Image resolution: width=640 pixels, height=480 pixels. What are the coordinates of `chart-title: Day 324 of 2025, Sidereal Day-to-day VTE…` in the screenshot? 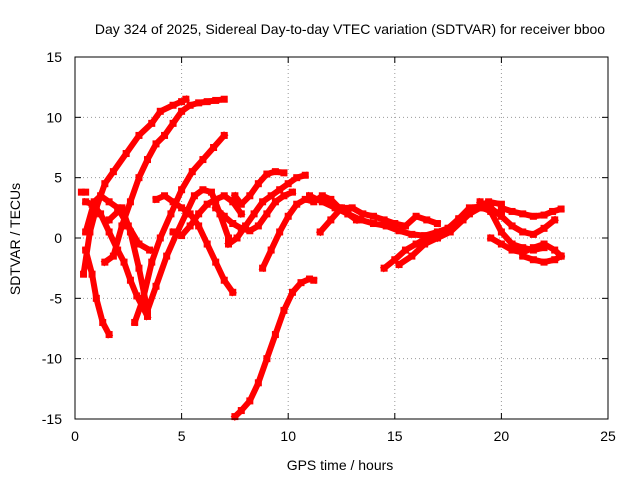 It's located at (350, 29).